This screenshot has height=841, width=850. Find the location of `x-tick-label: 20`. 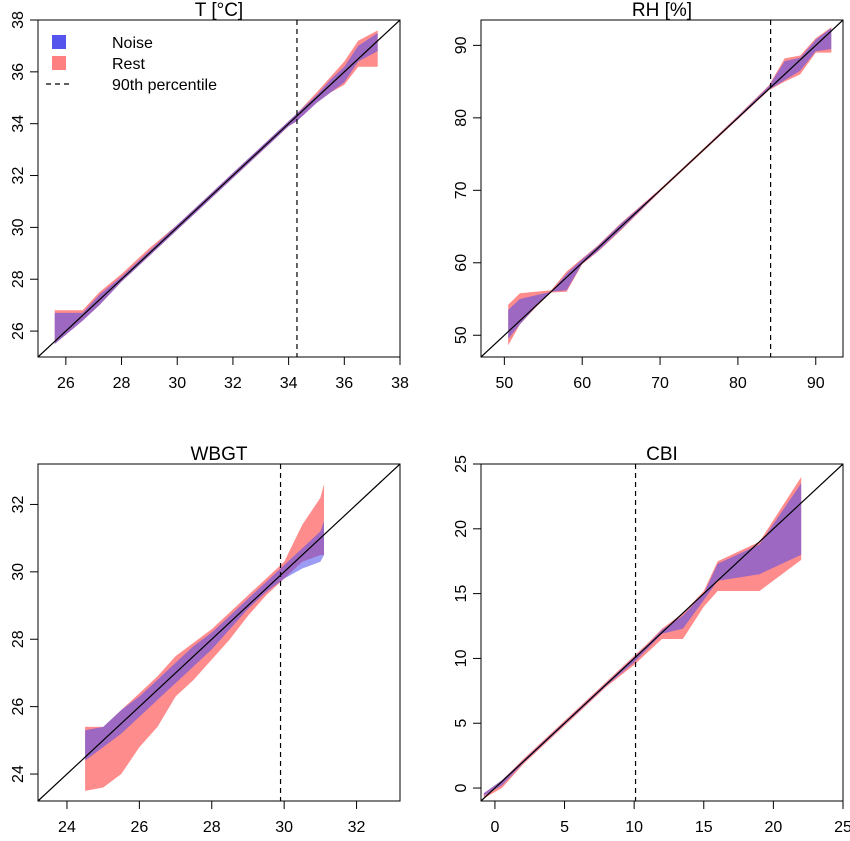

x-tick-label: 20 is located at coordinates (773, 827).